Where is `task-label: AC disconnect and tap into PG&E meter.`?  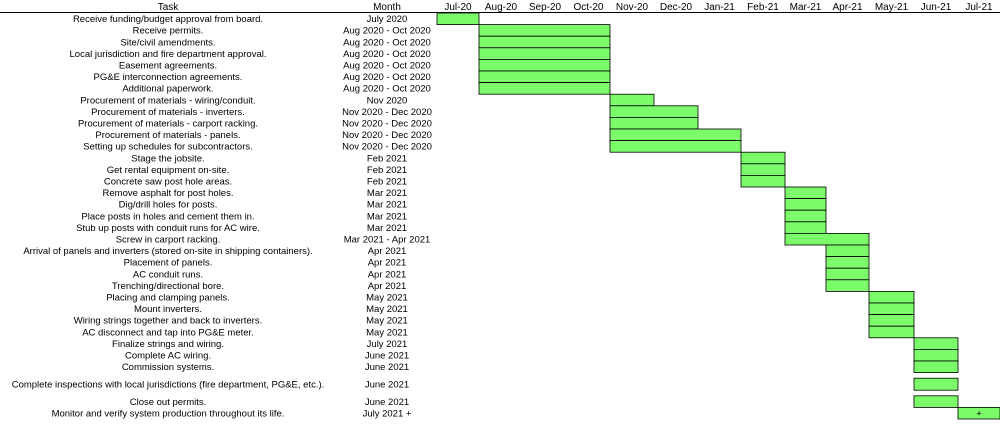 task-label: AC disconnect and tap into PG&E meter. is located at coordinates (168, 332).